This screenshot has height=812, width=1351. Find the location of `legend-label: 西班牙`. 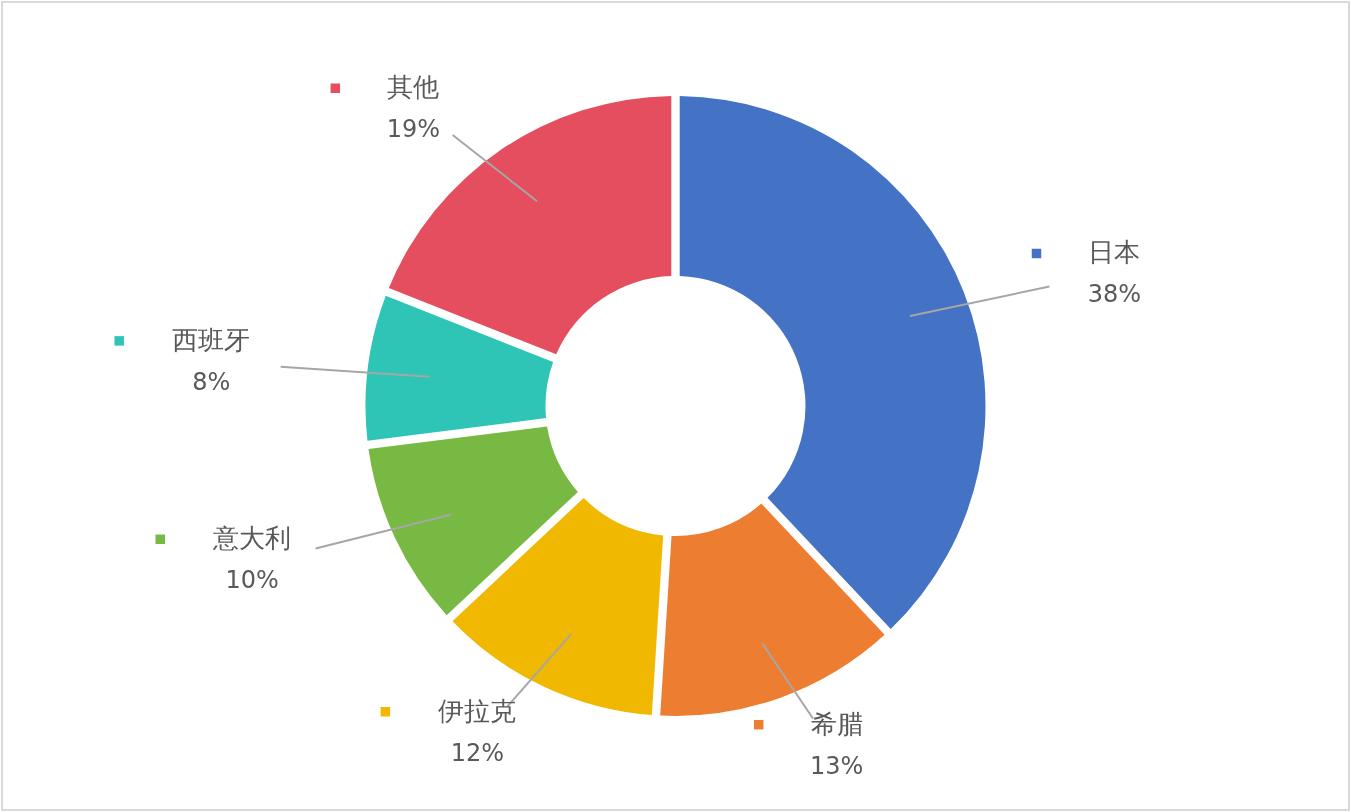

legend-label: 西班牙 is located at coordinates (211, 339).